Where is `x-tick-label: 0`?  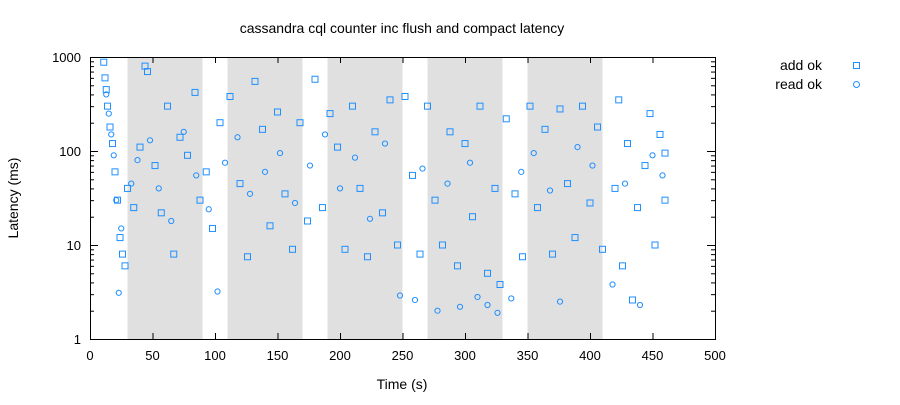
x-tick-label: 0 is located at coordinates (89, 355).